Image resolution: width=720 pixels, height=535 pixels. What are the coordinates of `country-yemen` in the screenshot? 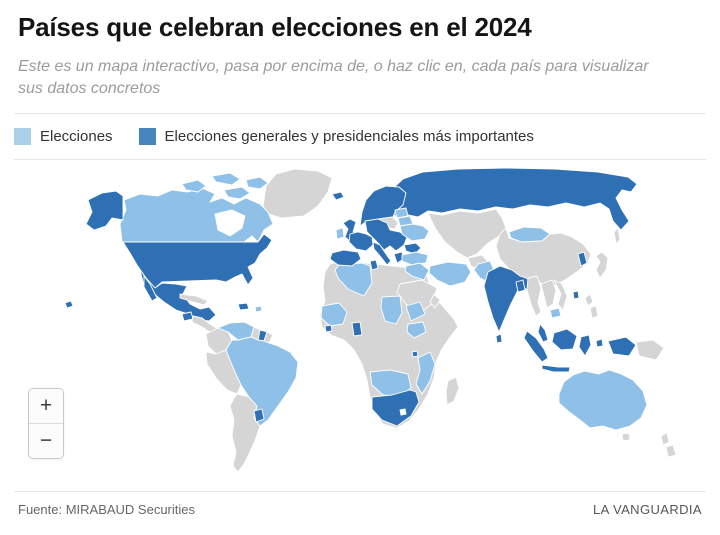 It's located at (415, 311).